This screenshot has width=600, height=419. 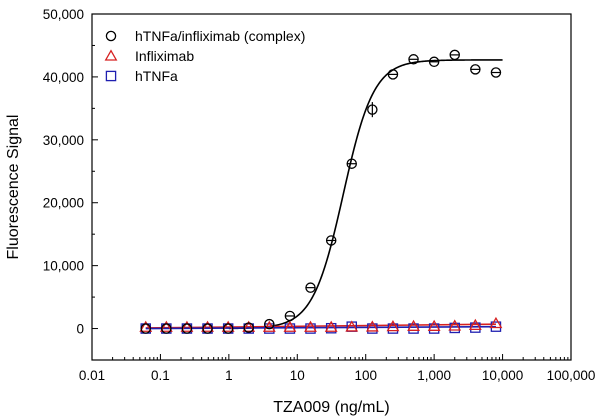 I want to click on x-tick-label: 10, so click(x=297, y=375).